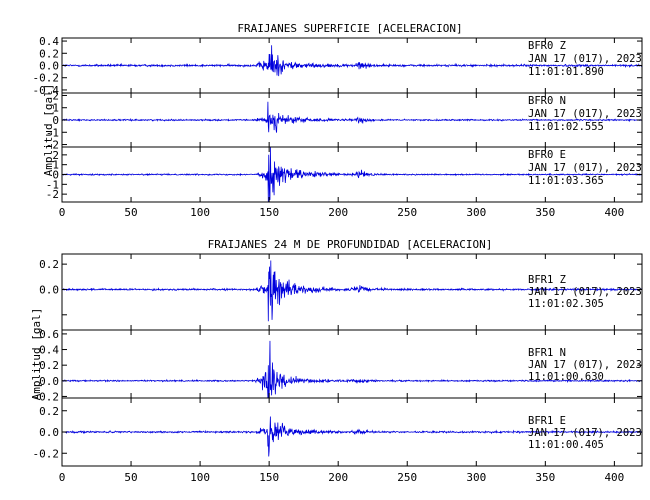 This screenshot has width=650, height=500. Describe the element at coordinates (547, 155) in the screenshot. I see `trace-station-label: BFR0 E` at that location.